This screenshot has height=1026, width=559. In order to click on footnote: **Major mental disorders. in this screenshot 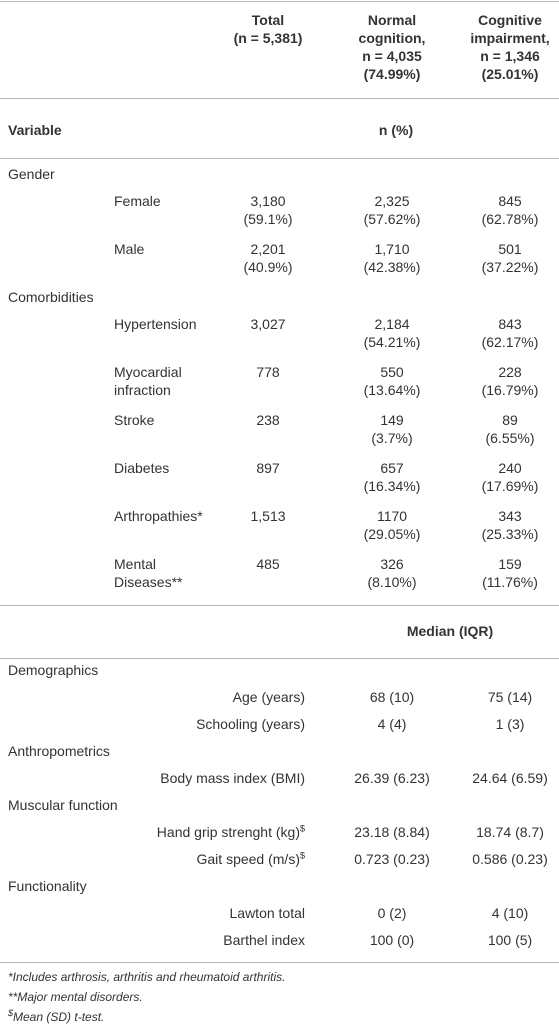, I will do `click(75, 997)`.